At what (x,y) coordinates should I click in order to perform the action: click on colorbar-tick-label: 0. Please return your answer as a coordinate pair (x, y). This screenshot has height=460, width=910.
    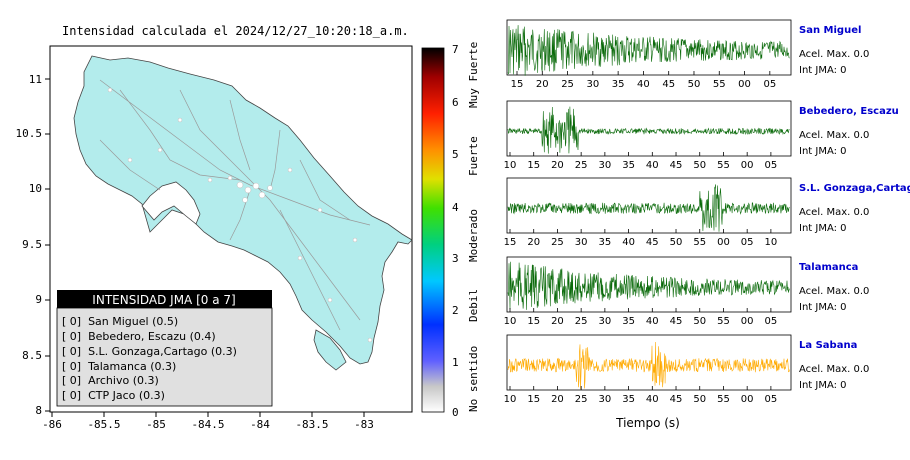
    Looking at the image, I should click on (455, 412).